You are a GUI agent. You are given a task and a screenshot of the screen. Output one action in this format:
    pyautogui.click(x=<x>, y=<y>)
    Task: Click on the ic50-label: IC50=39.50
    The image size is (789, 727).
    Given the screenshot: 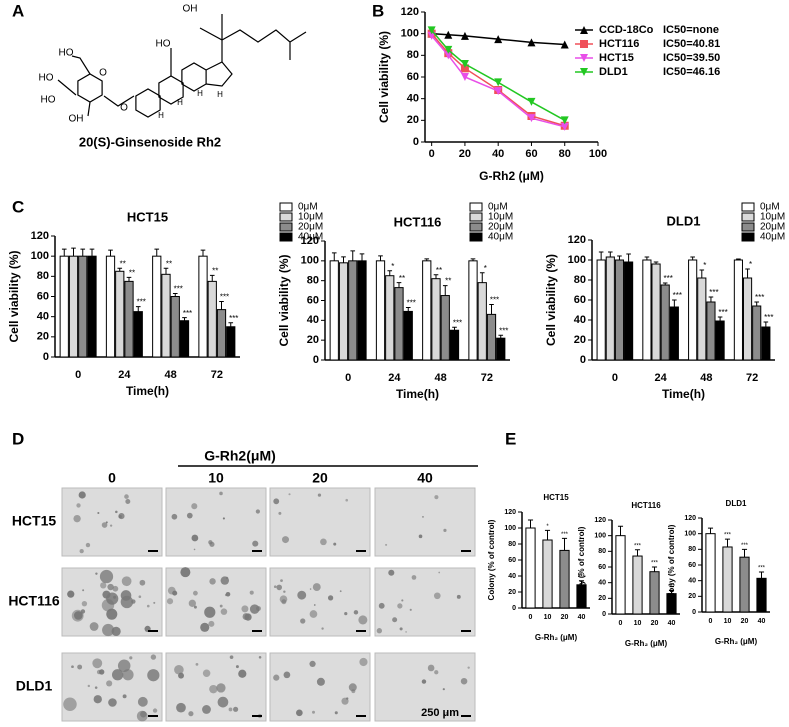 What is the action you would take?
    pyautogui.click(x=691, y=58)
    